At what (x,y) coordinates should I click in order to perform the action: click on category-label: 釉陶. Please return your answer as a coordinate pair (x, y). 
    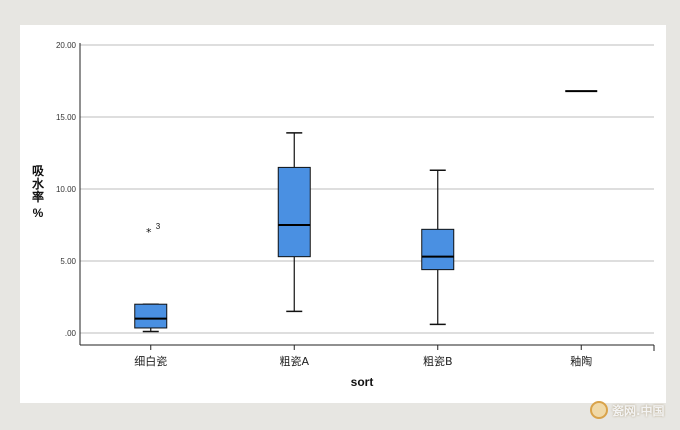
    Looking at the image, I should click on (581, 361).